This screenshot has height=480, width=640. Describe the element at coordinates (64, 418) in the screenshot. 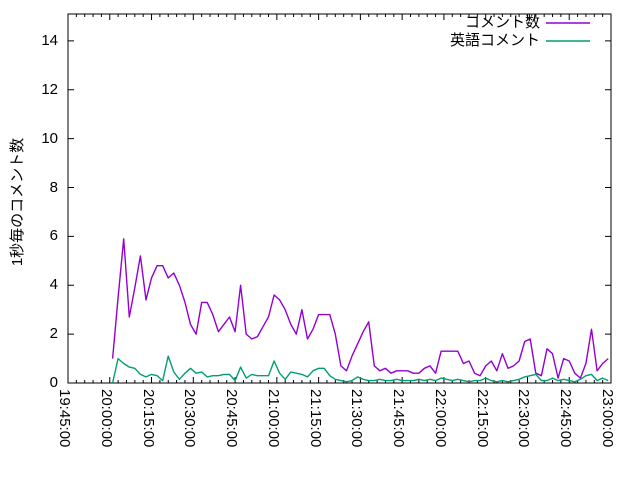

I see `x-tick-label: 19:45:00` at that location.